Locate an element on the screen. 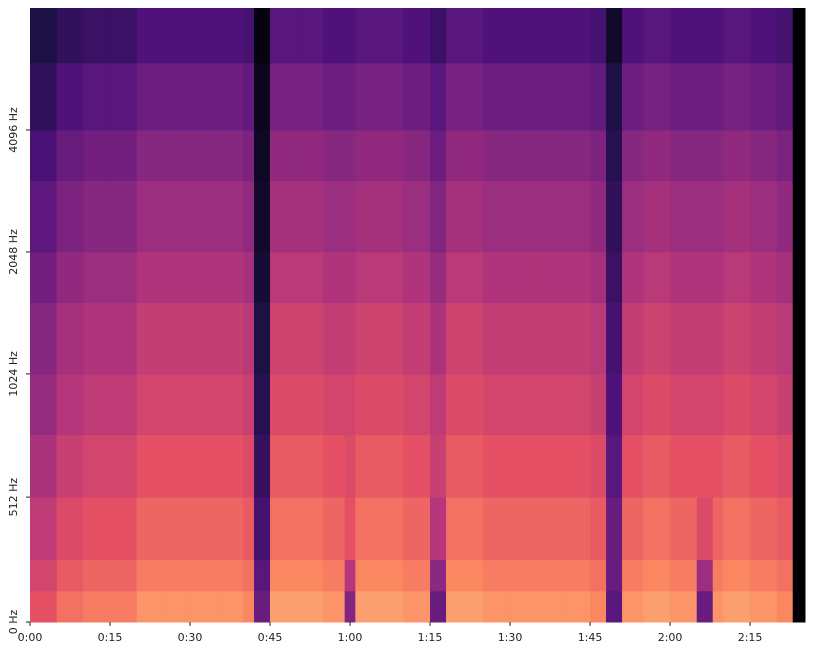 The width and height of the screenshot is (814, 655). x-tick-label: 1:15 is located at coordinates (430, 637).